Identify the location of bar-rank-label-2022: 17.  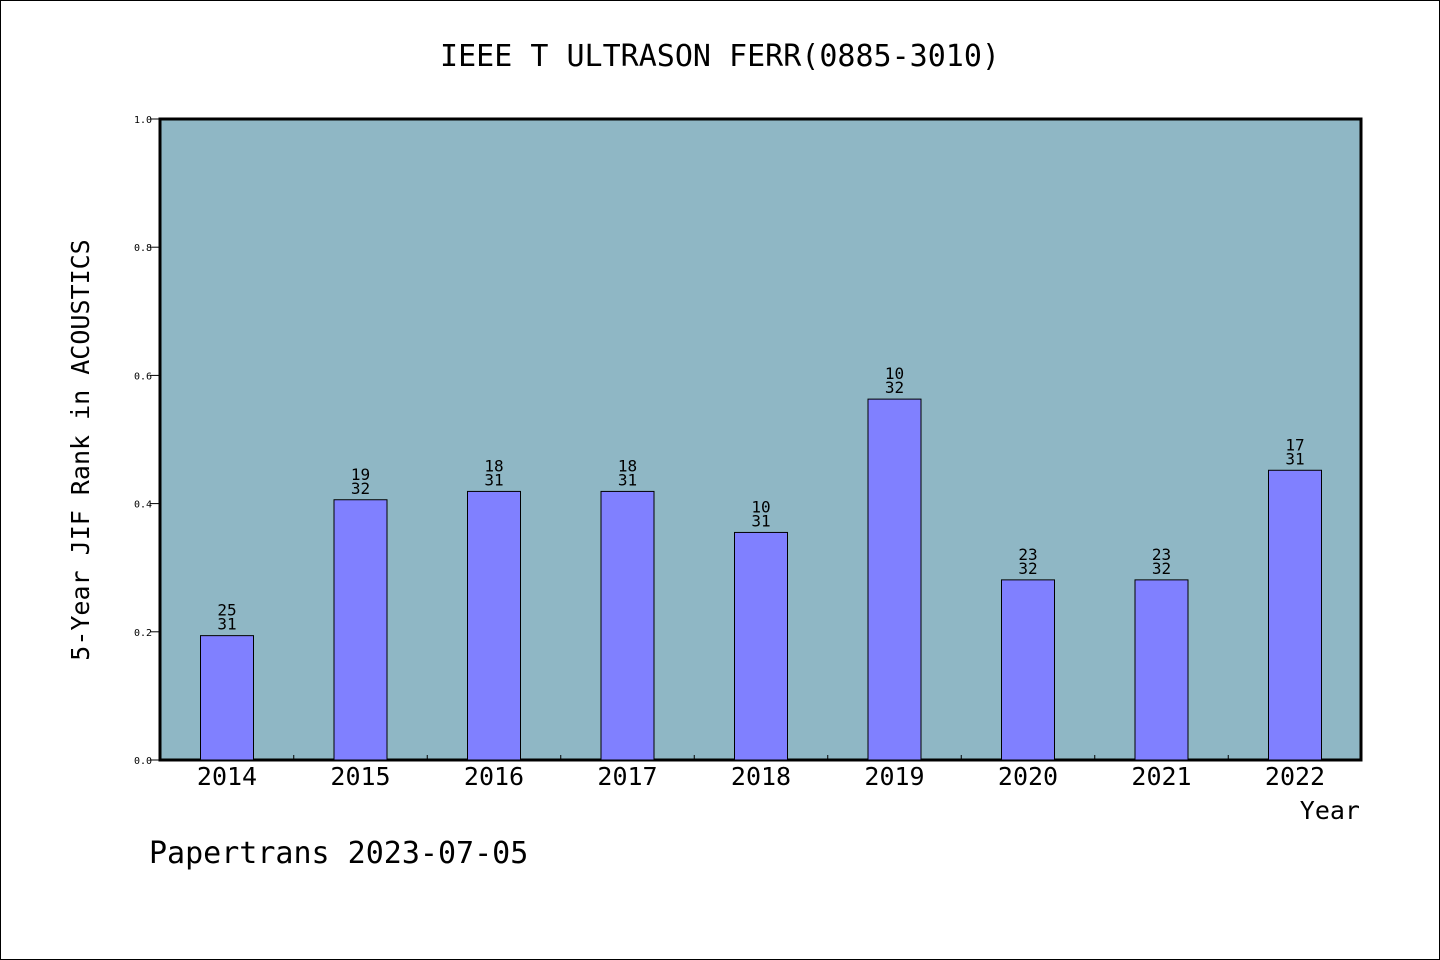
(1294, 444).